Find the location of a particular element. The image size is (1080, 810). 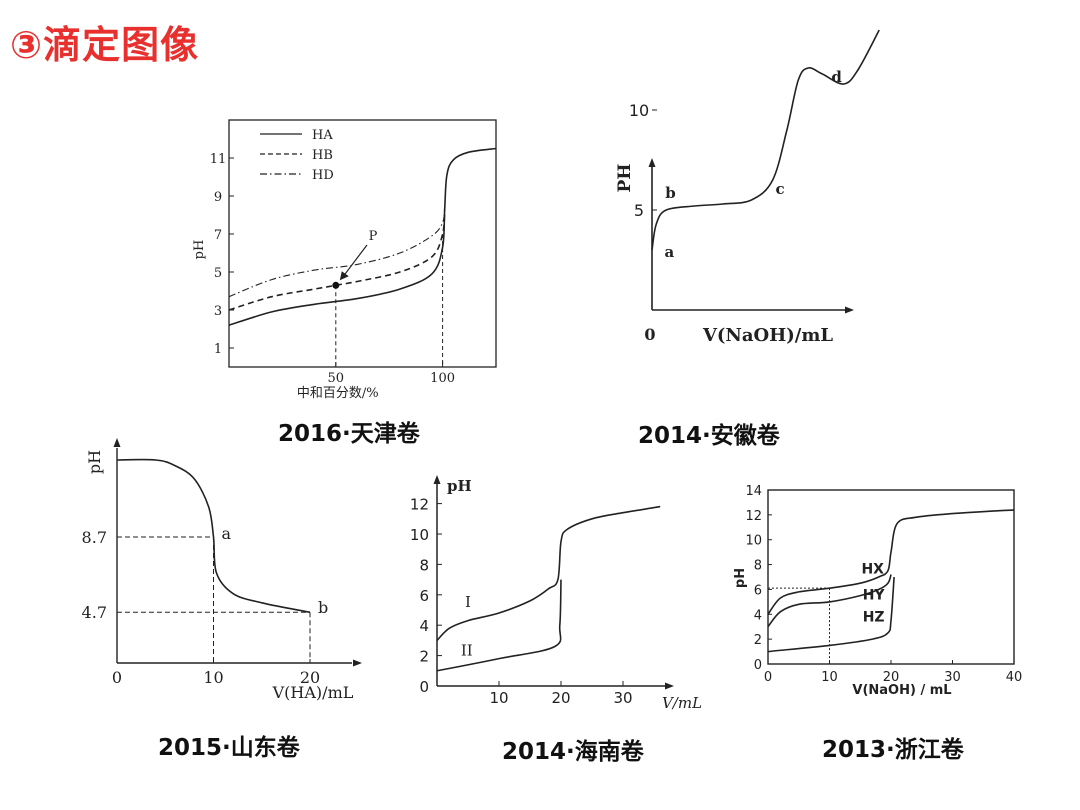

caption-zhejiang: 2013·浙江卷 is located at coordinates (893, 750).